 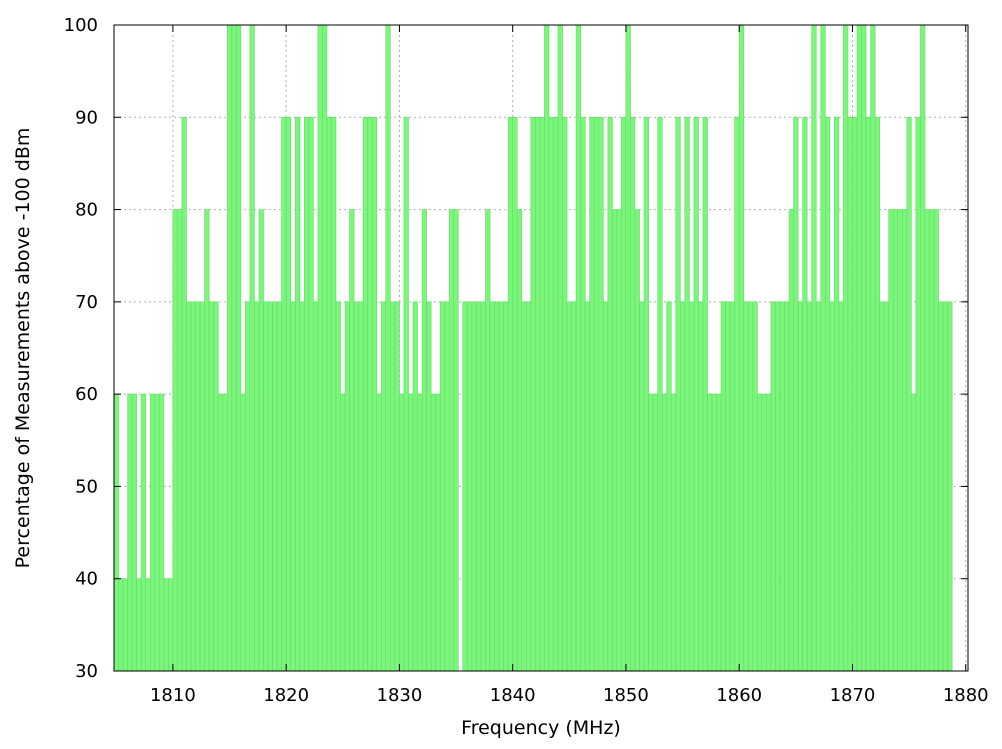 What do you see at coordinates (86, 486) in the screenshot?
I see `y-tick-label: 50` at bounding box center [86, 486].